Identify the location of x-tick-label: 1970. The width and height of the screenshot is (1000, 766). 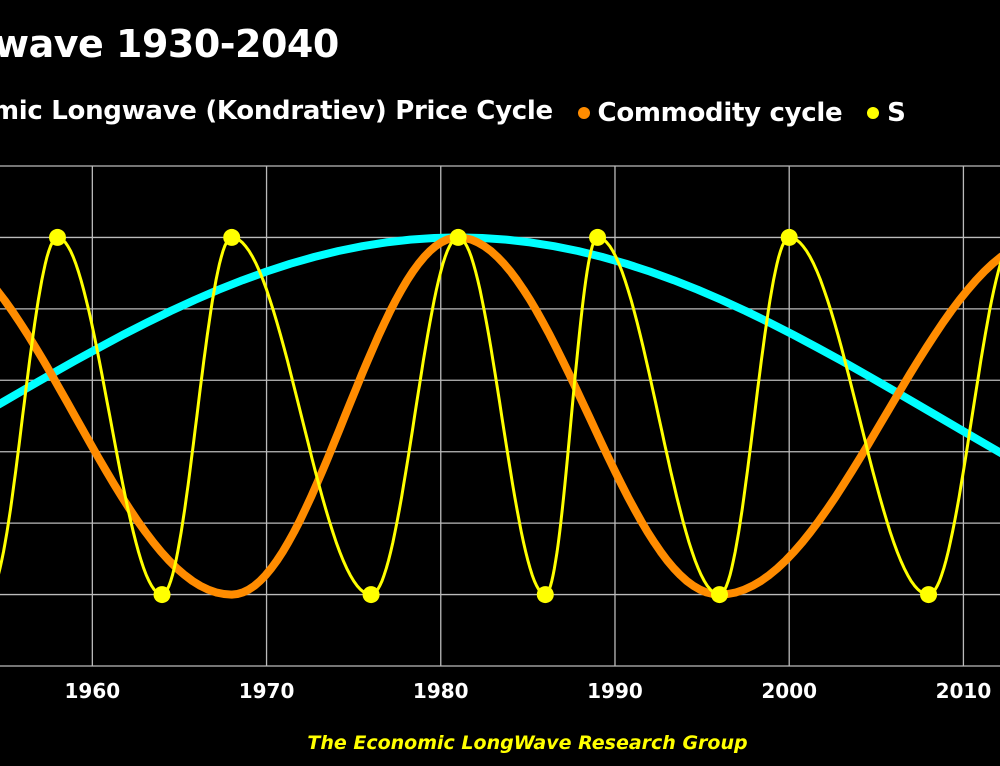
(267, 691).